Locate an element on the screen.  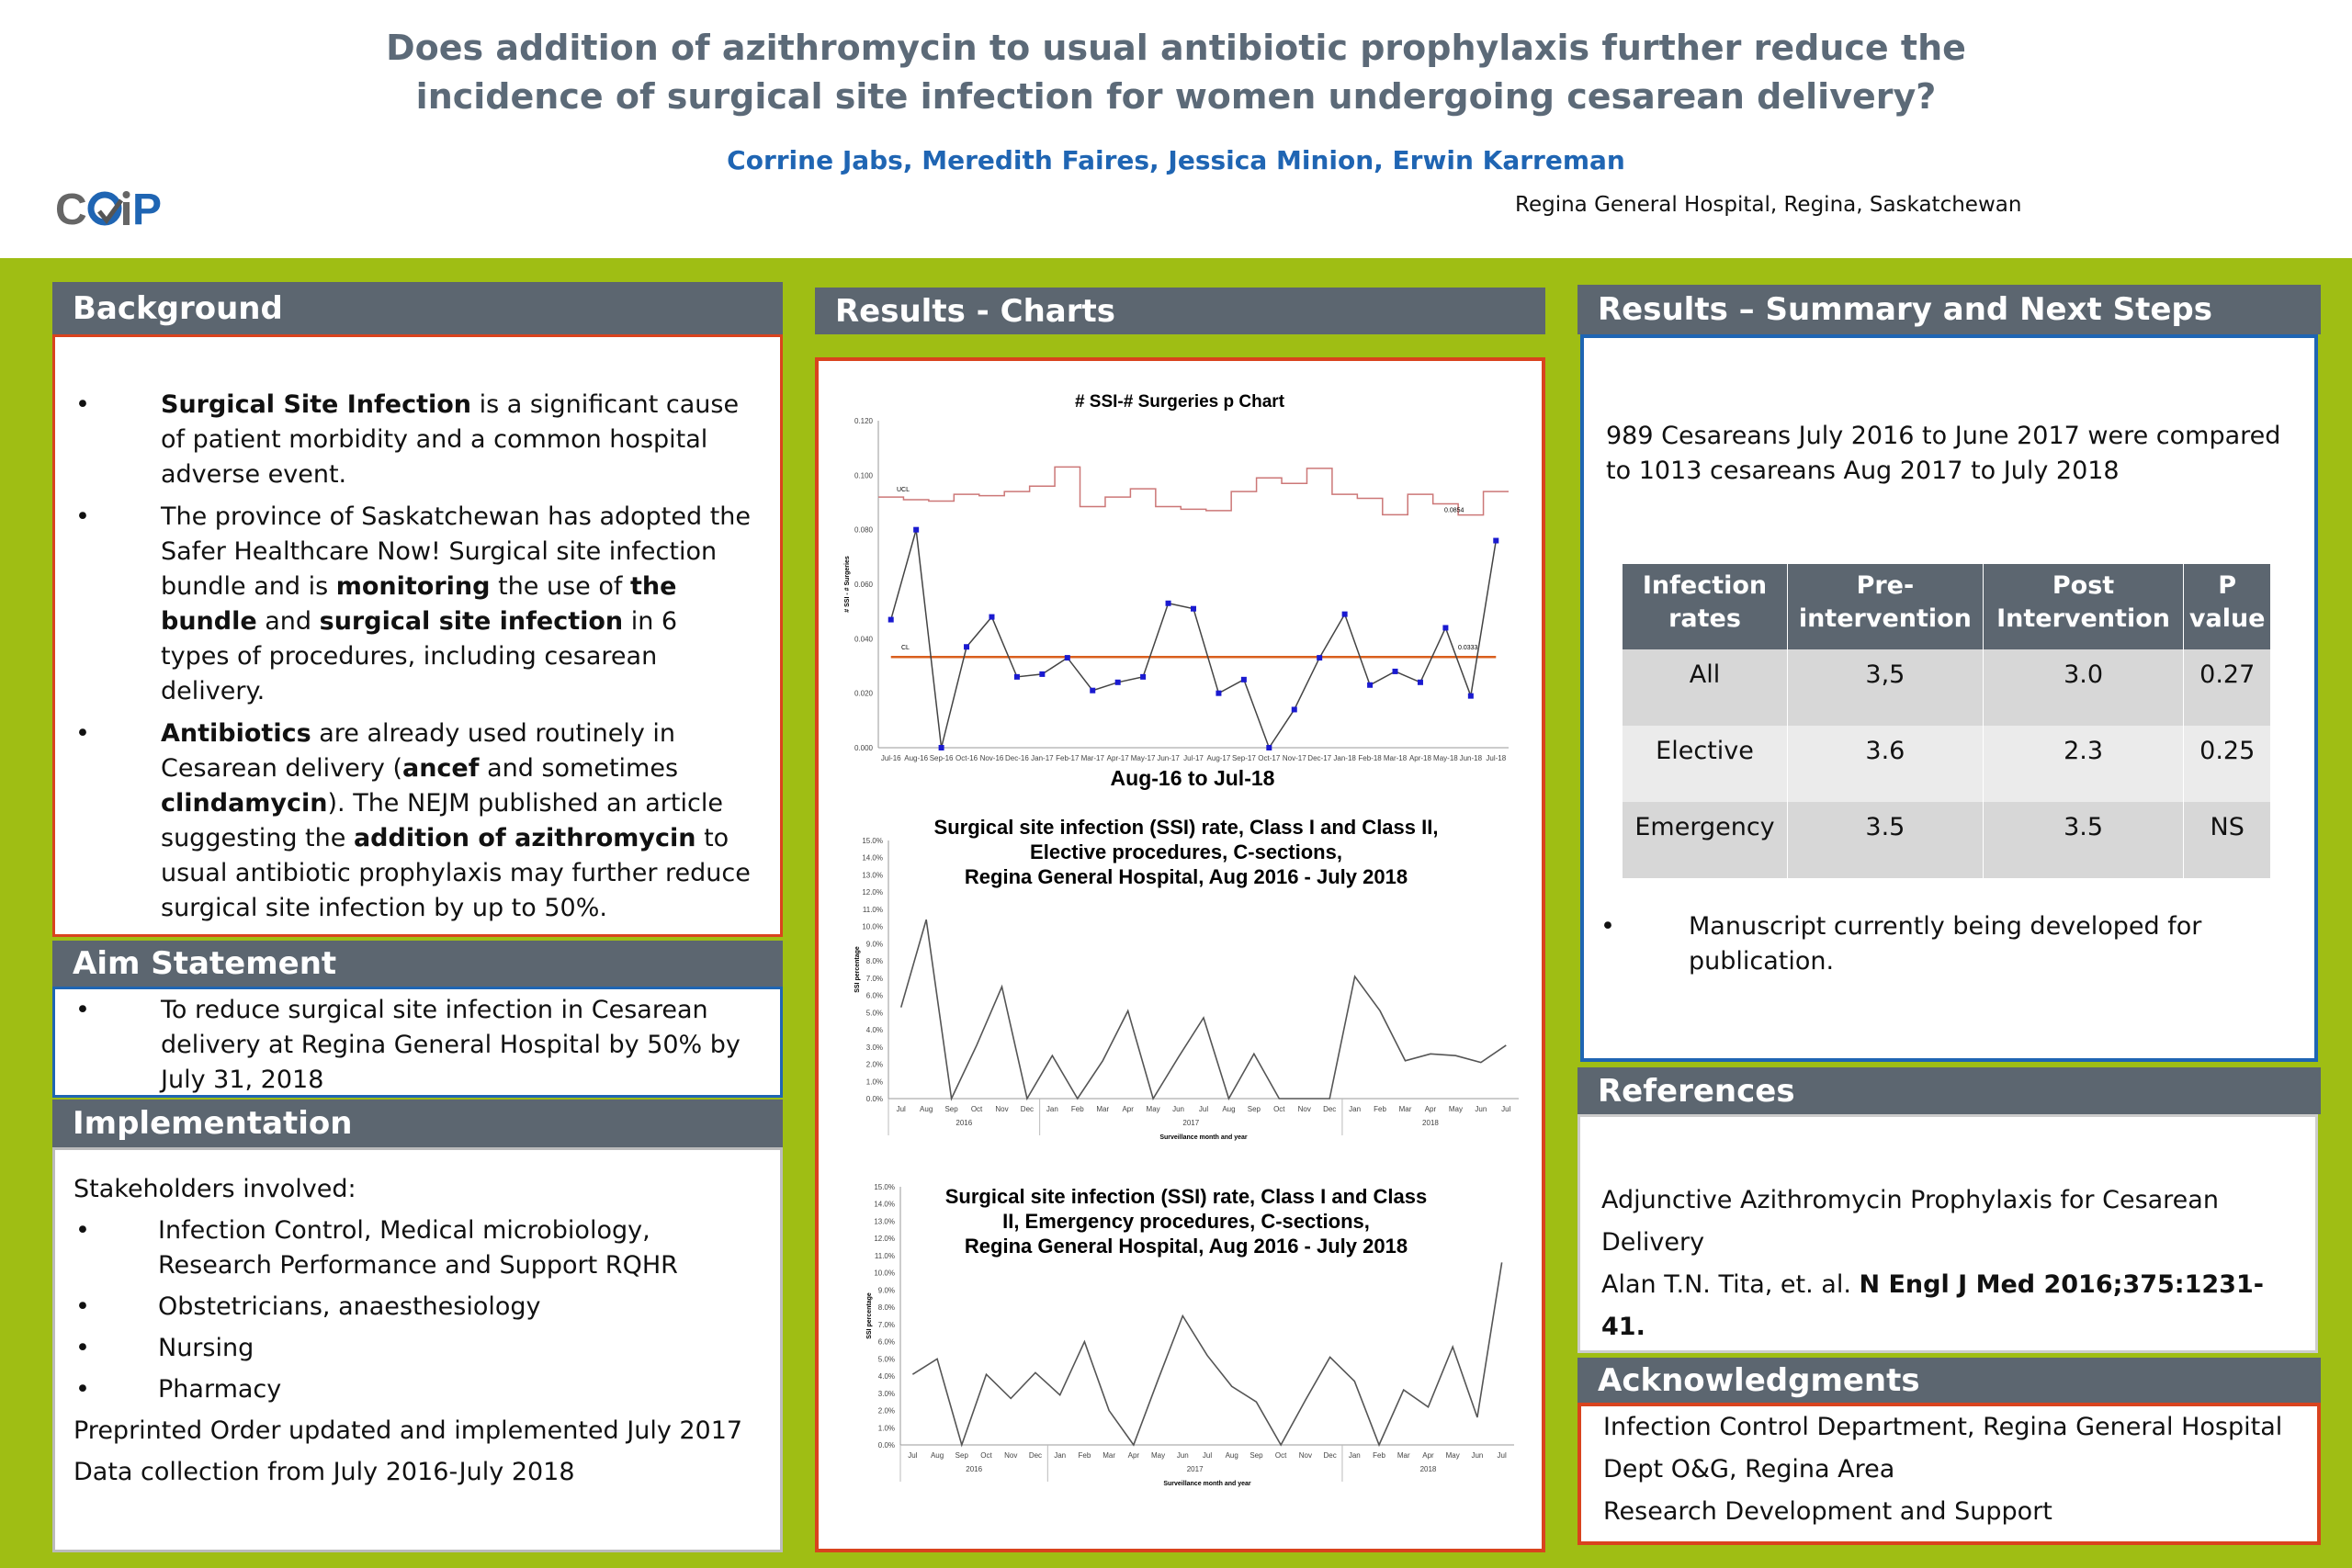
table-cell: 0.25 is located at coordinates (2227, 764).